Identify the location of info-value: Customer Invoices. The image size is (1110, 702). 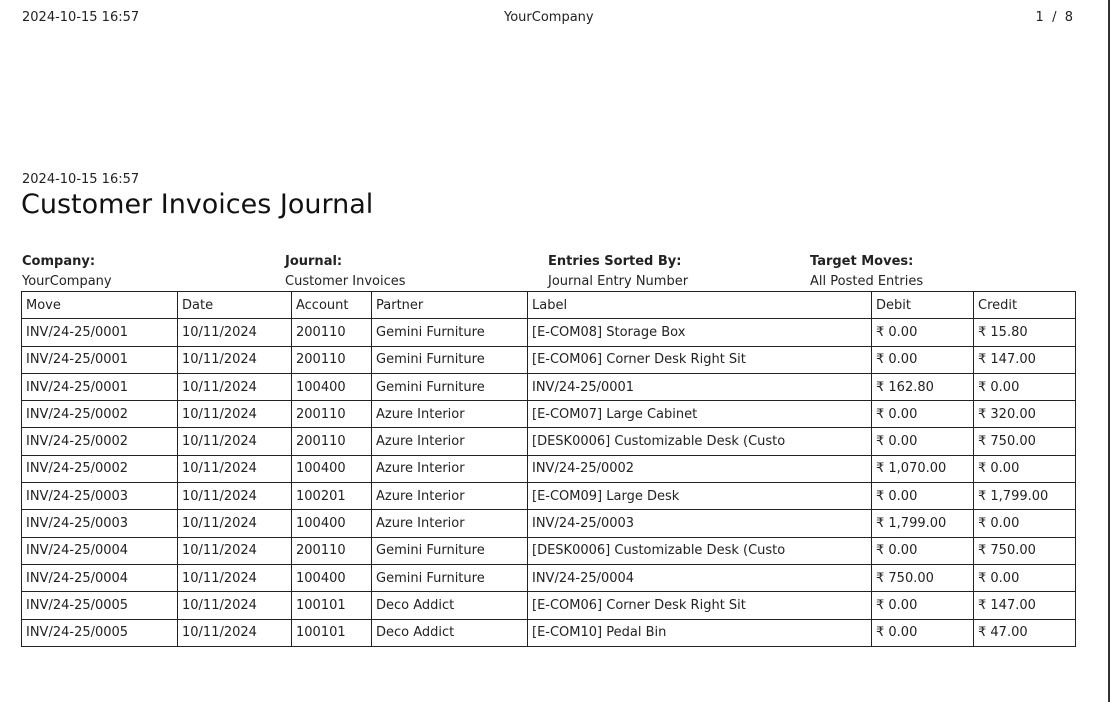
(345, 281).